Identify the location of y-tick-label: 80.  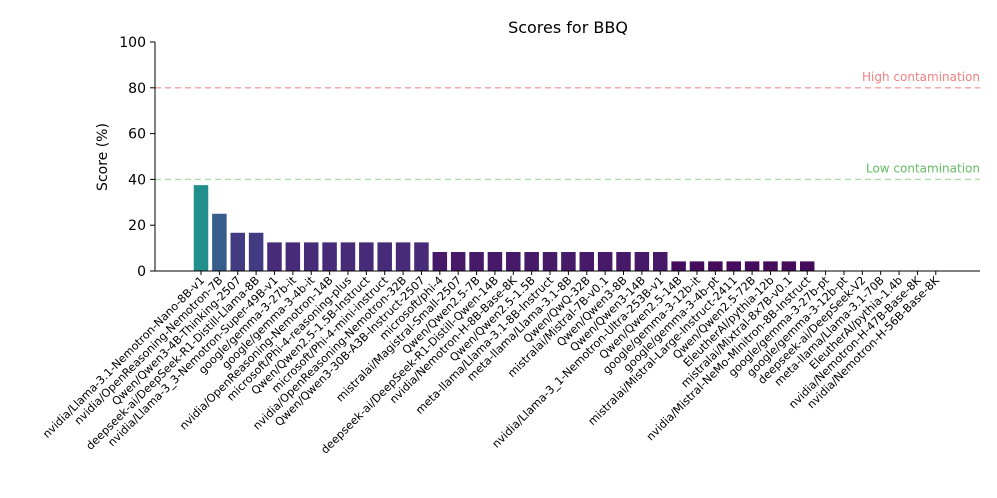
(137, 89).